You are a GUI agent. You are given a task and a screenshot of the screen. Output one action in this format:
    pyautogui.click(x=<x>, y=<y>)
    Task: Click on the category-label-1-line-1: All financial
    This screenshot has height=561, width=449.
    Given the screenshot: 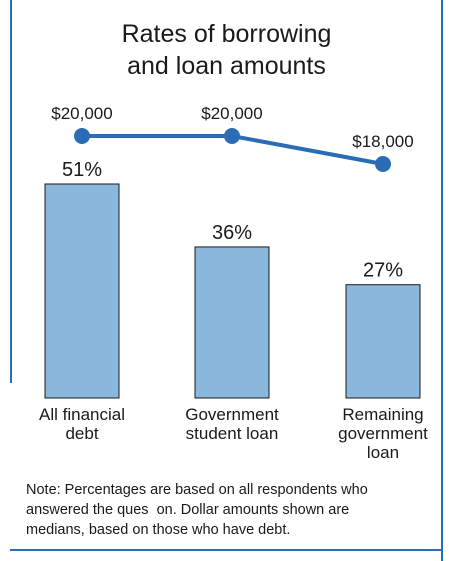 What is the action you would take?
    pyautogui.click(x=82, y=414)
    